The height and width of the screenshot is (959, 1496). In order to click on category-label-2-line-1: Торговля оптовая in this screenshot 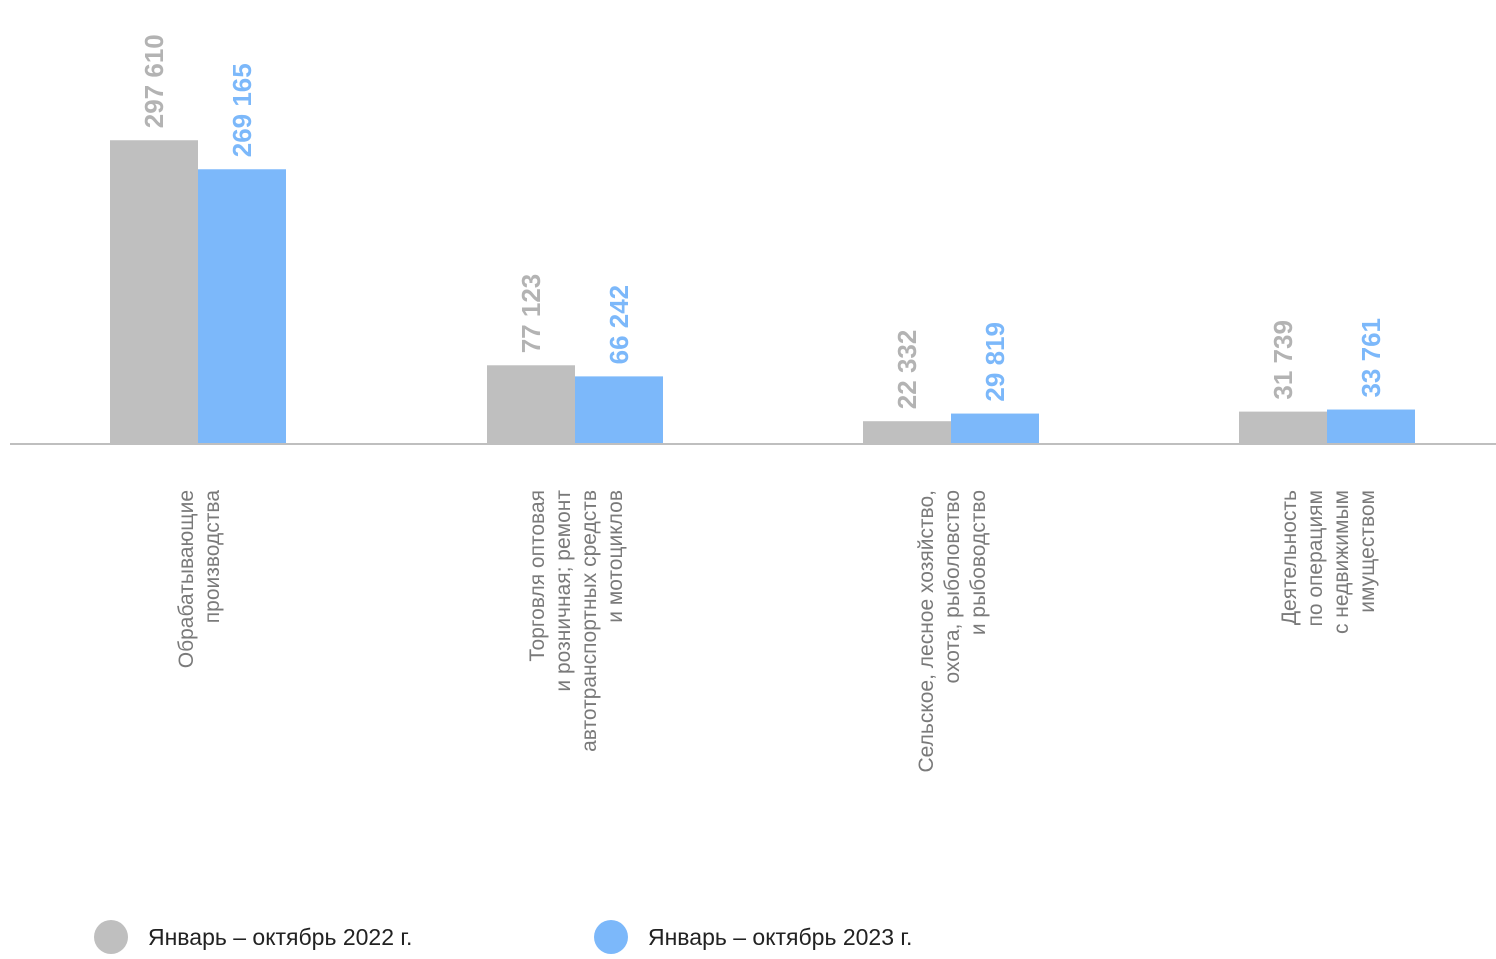, I will do `click(537, 576)`.